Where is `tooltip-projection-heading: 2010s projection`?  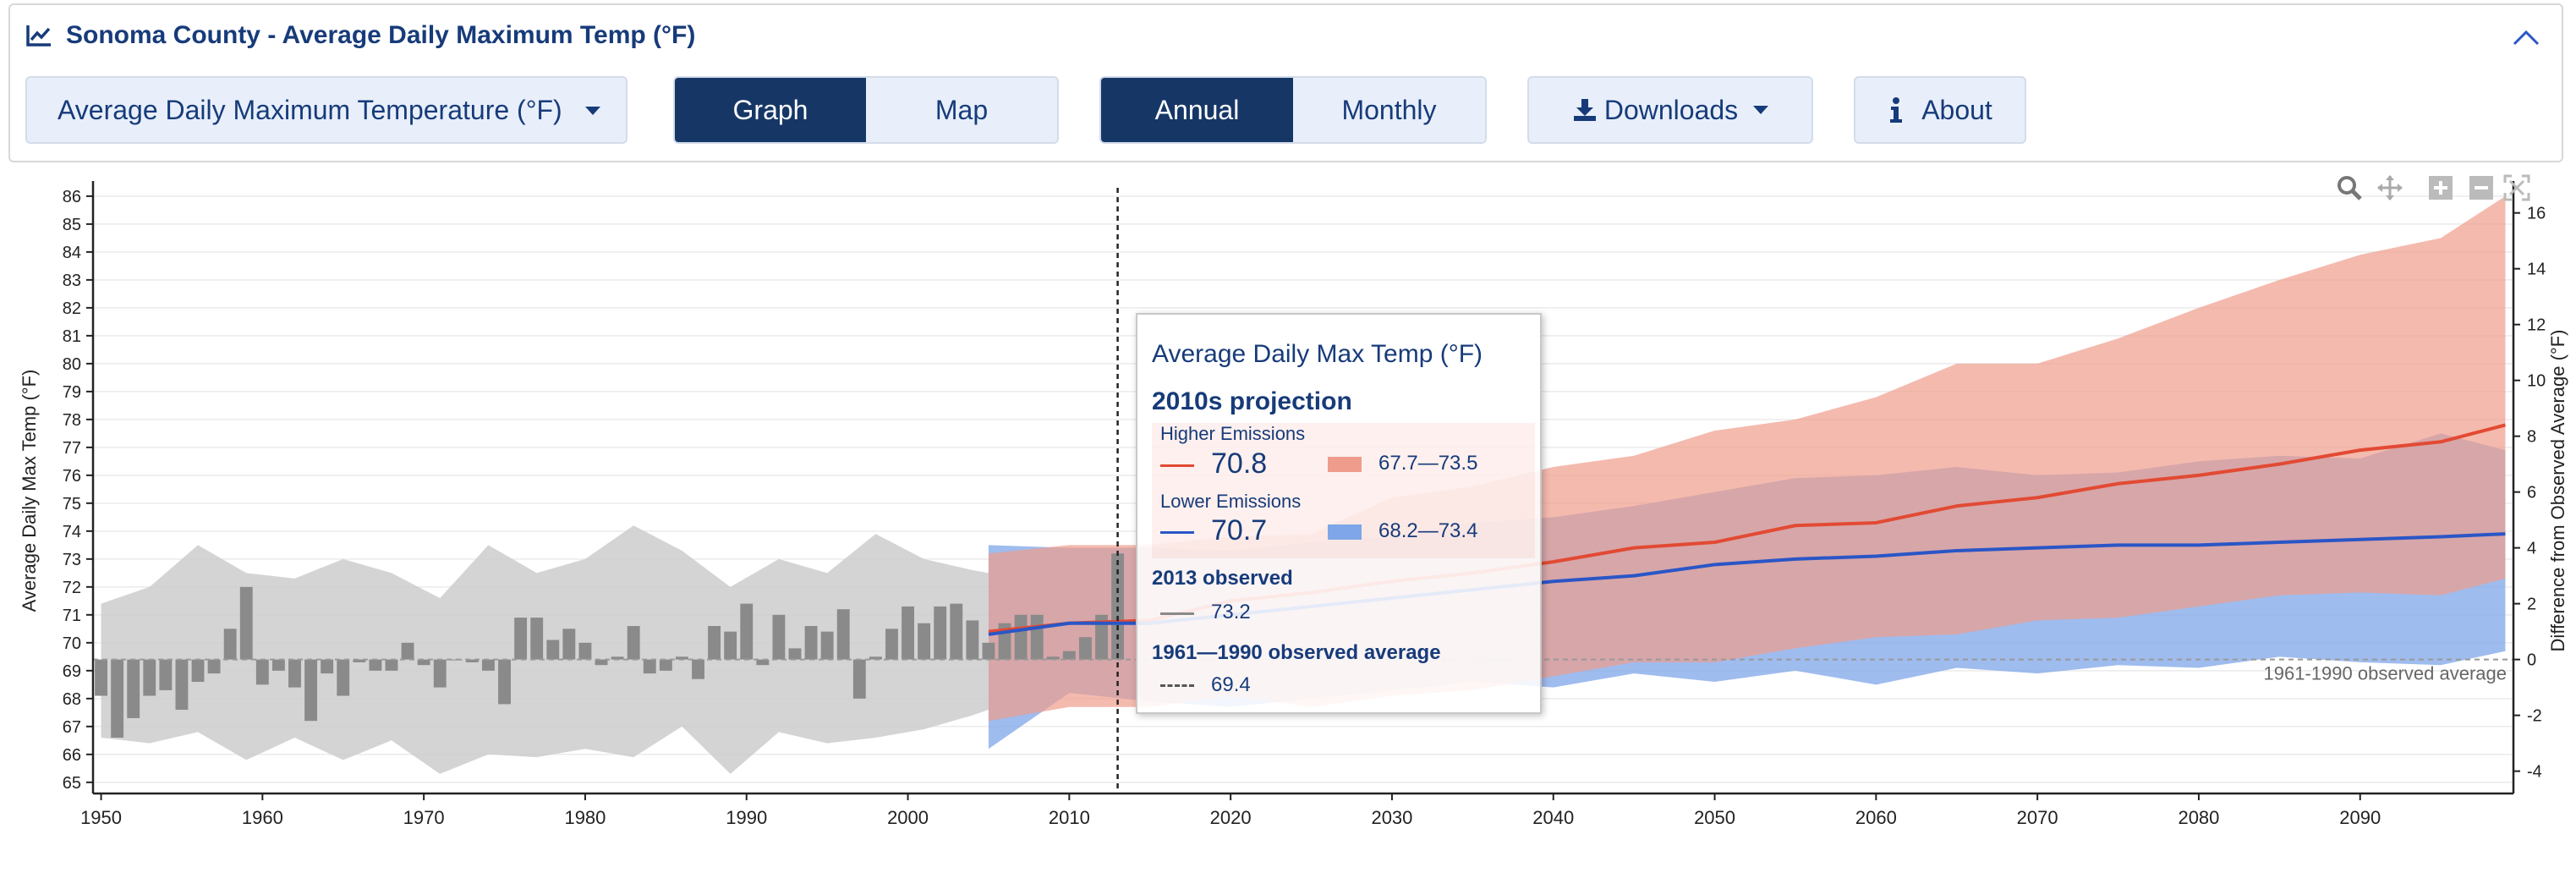 tooltip-projection-heading: 2010s projection is located at coordinates (1252, 401).